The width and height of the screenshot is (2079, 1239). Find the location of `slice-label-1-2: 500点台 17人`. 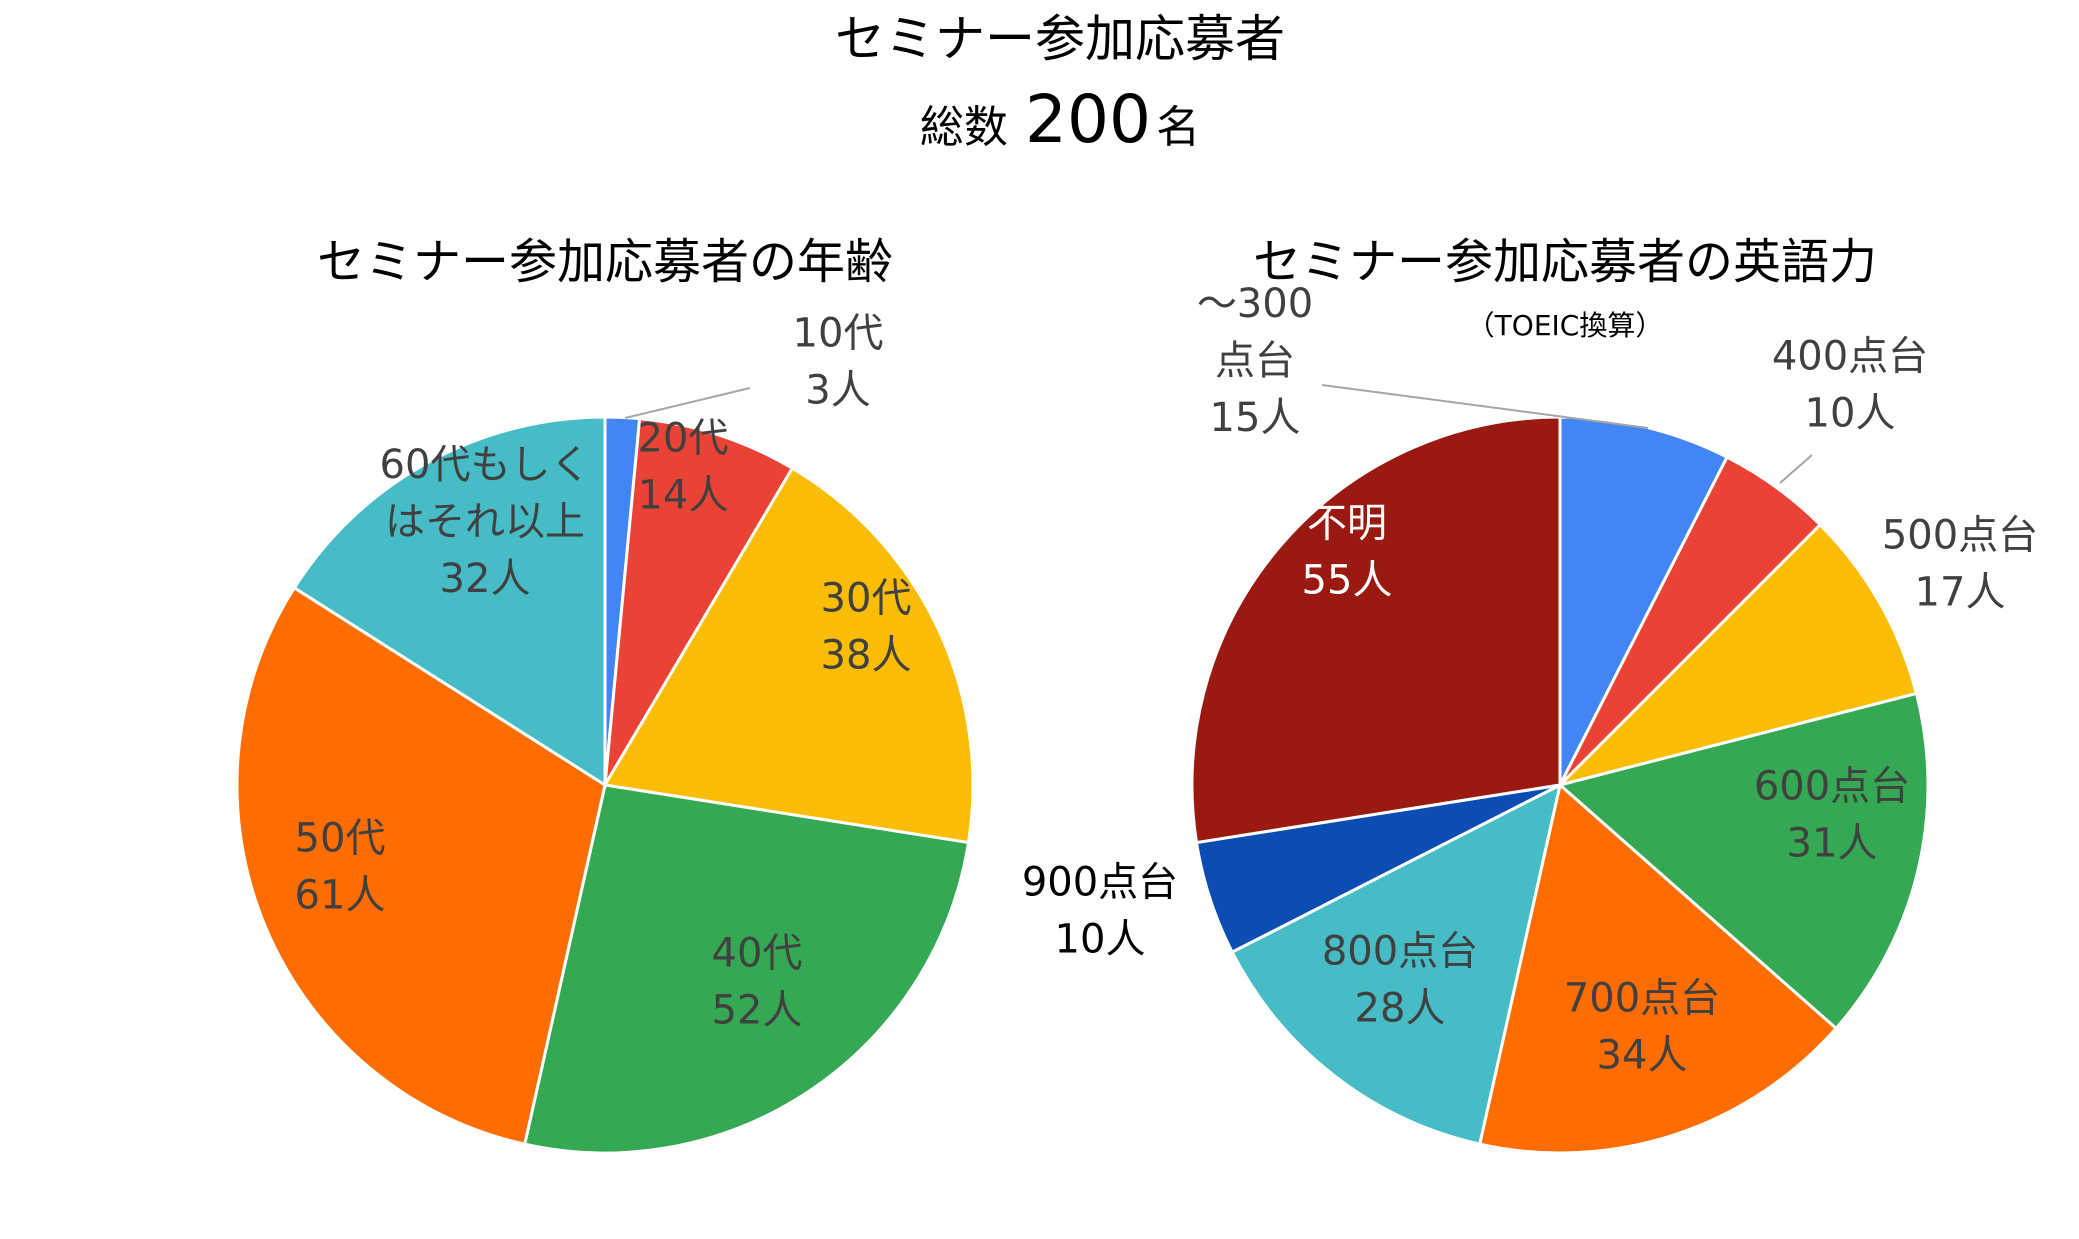

slice-label-1-2: 500点台 17人 is located at coordinates (1960, 564).